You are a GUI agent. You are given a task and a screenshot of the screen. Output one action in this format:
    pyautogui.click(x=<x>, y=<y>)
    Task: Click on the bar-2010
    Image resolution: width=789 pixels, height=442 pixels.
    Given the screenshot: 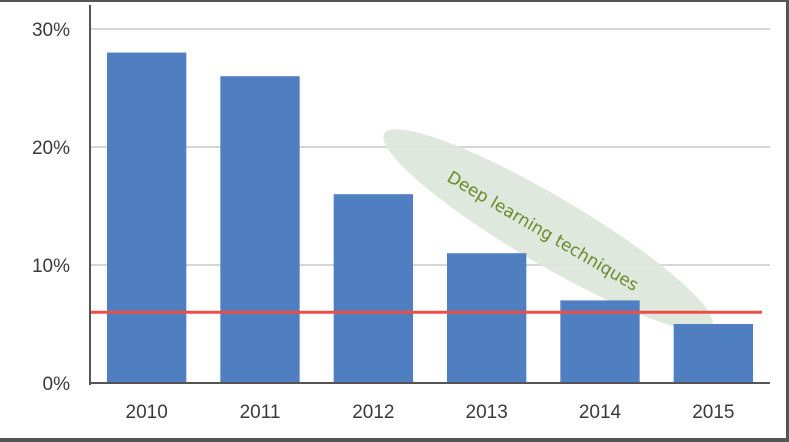 What is the action you would take?
    pyautogui.click(x=147, y=217)
    